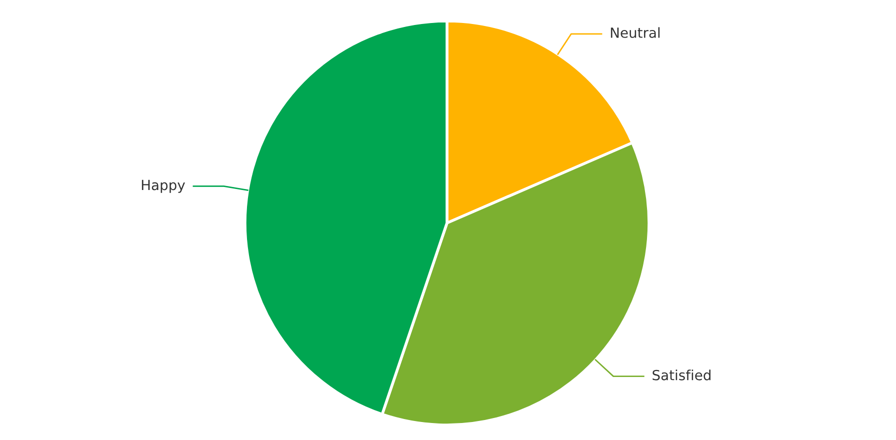 This screenshot has width=896, height=440. What do you see at coordinates (681, 375) in the screenshot?
I see `slice-label: Satisfied` at bounding box center [681, 375].